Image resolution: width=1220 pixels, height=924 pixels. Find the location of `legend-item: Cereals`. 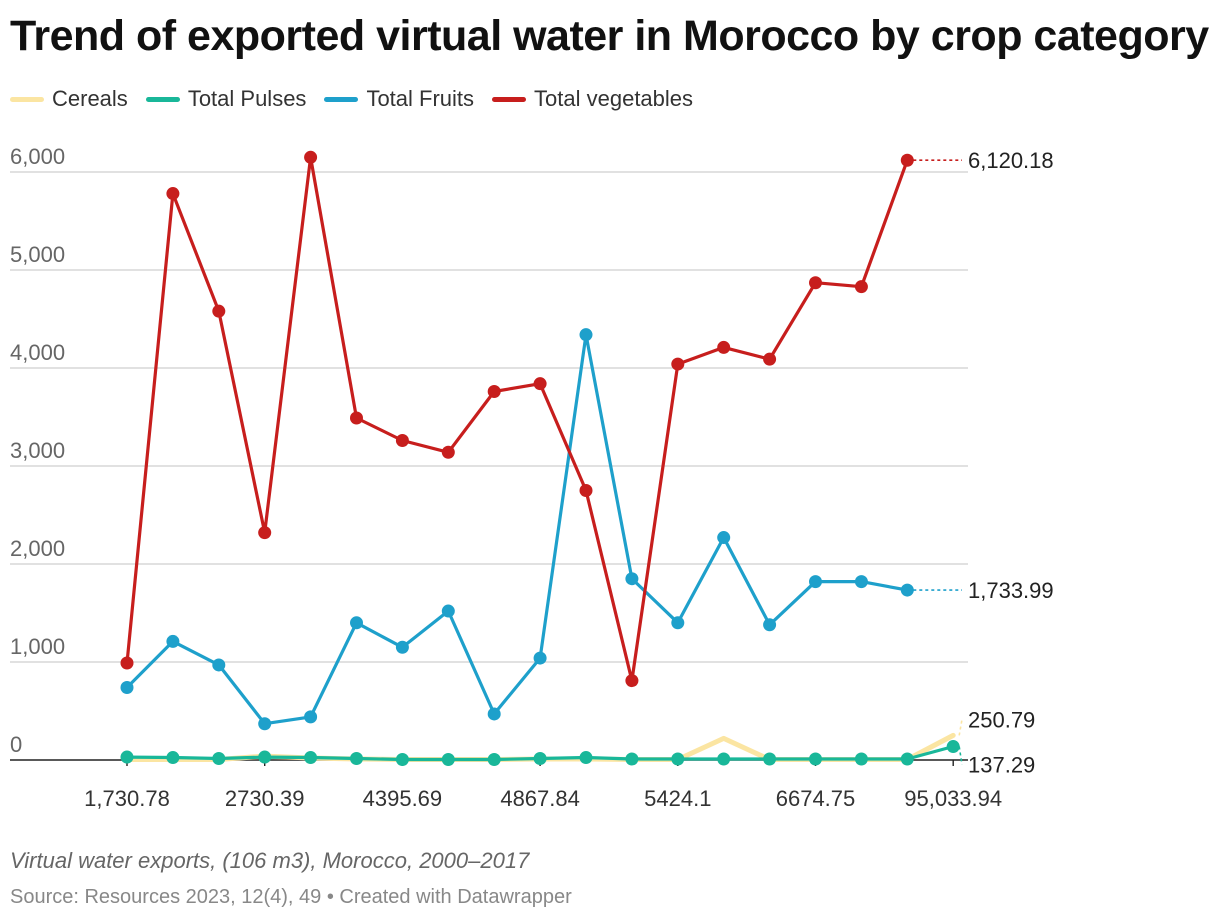

legend-item: Cereals is located at coordinates (69, 99).